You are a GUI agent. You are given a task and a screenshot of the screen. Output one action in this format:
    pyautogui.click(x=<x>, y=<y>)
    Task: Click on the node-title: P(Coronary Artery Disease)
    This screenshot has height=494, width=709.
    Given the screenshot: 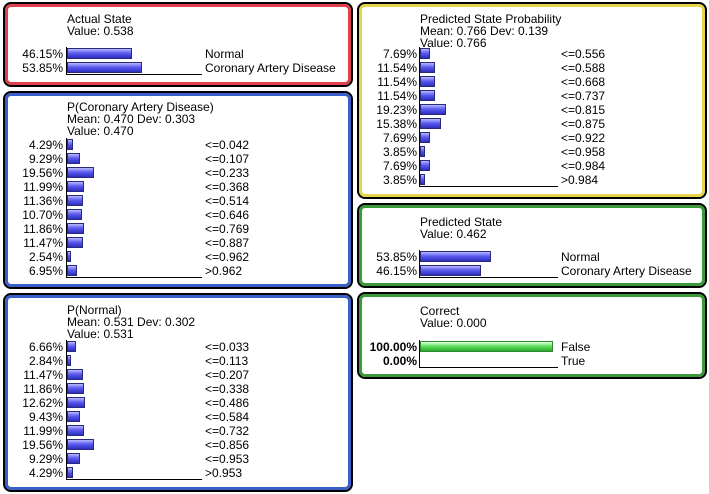 What is the action you would take?
    pyautogui.click(x=140, y=107)
    